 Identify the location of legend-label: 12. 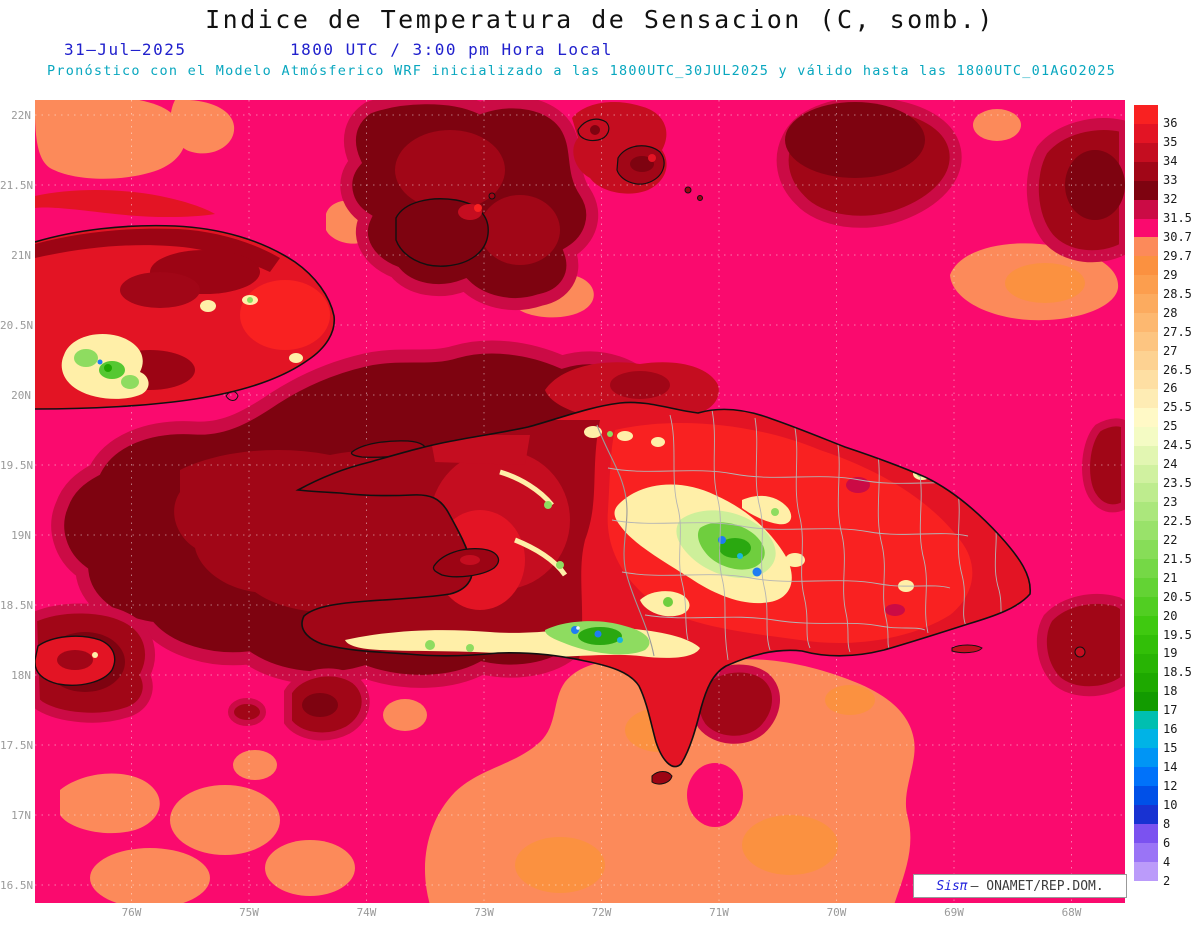
(1170, 785).